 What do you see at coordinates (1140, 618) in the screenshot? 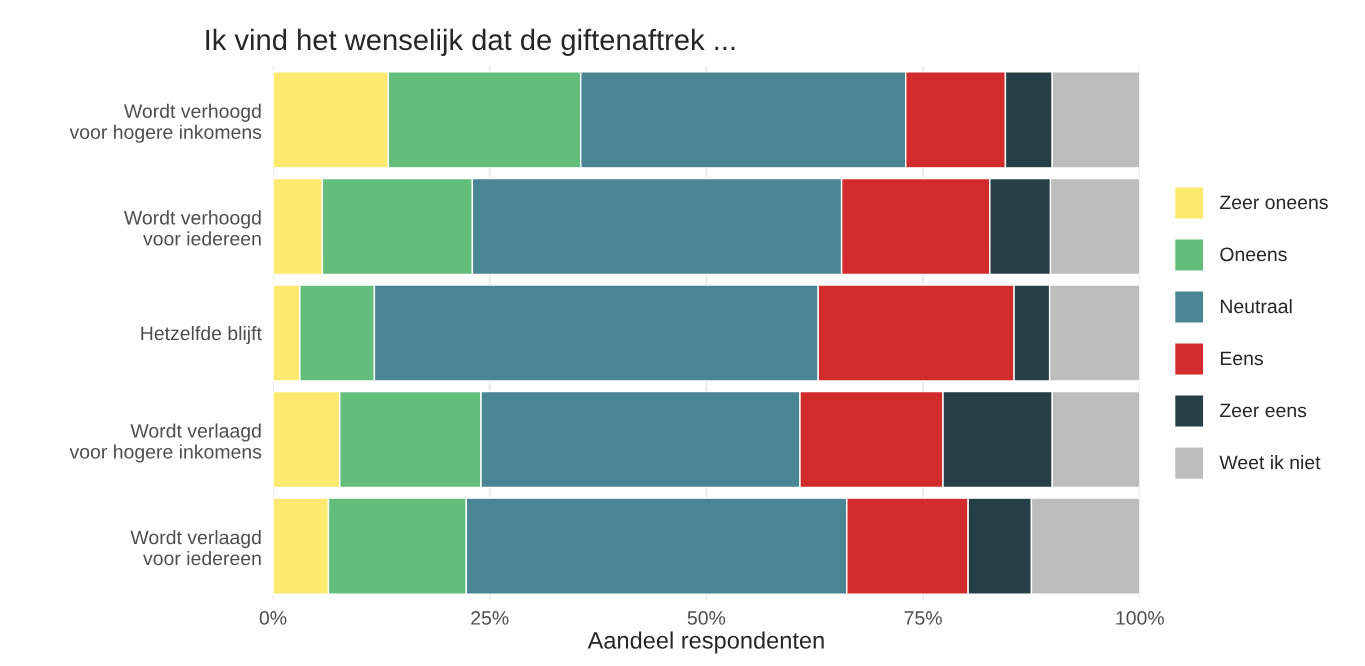
I see `x-tick-label: 100%` at bounding box center [1140, 618].